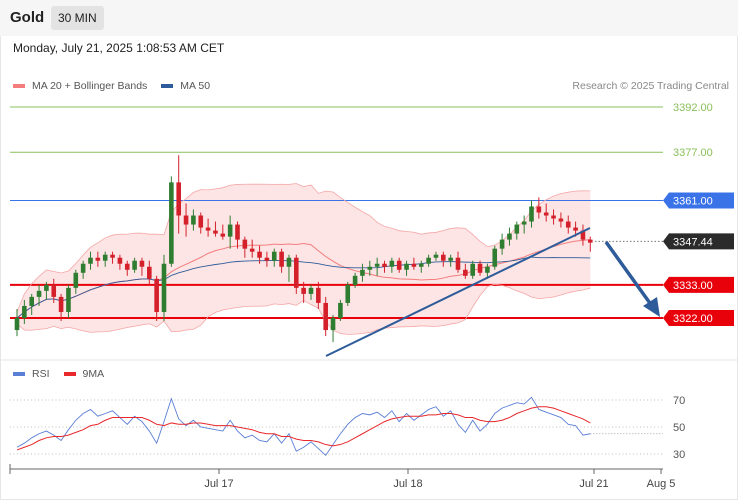  I want to click on legend-9ma: 9MA, so click(84, 374).